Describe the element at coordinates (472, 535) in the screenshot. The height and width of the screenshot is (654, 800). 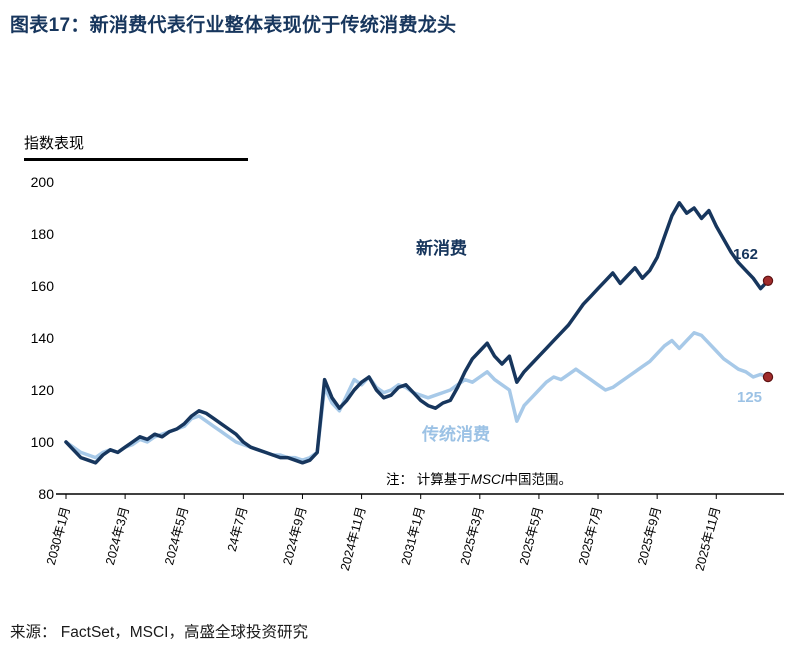
I see `x-tick-label: 2025年3月` at that location.